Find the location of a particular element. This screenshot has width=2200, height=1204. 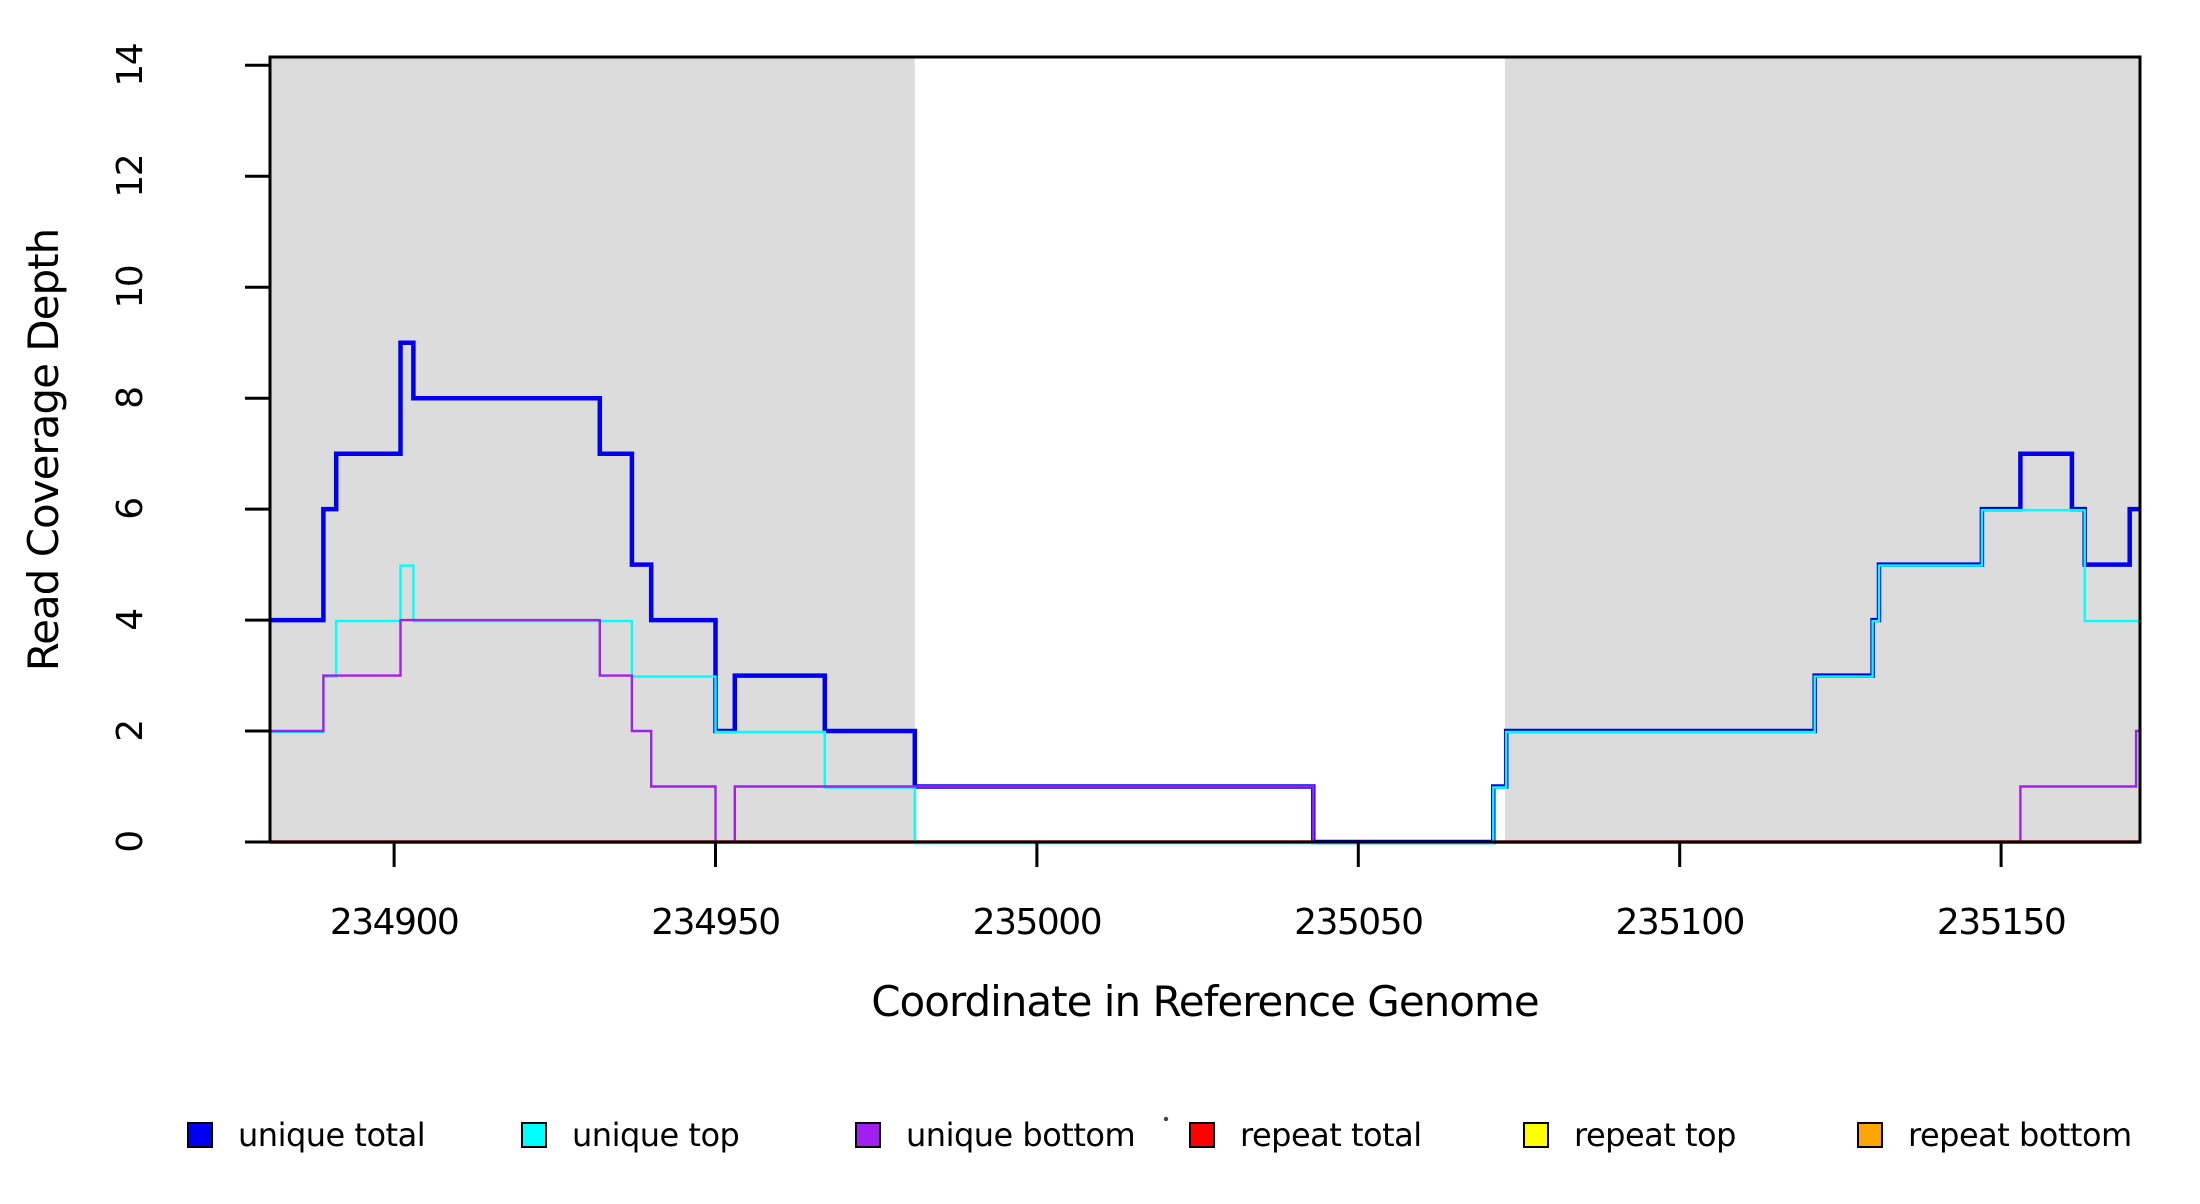

x-tick-label: 235150 is located at coordinates (2001, 922).